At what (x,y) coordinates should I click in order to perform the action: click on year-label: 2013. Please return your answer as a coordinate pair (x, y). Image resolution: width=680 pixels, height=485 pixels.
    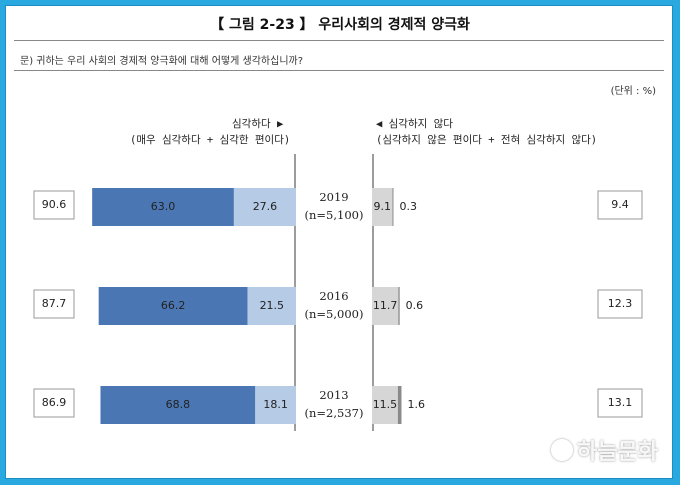
    Looking at the image, I should click on (333, 395).